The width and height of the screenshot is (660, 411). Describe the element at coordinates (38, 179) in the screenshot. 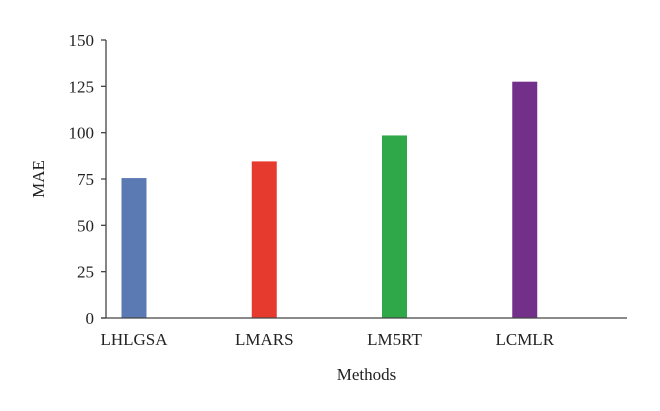

I see `y-axis-title: MAE` at that location.